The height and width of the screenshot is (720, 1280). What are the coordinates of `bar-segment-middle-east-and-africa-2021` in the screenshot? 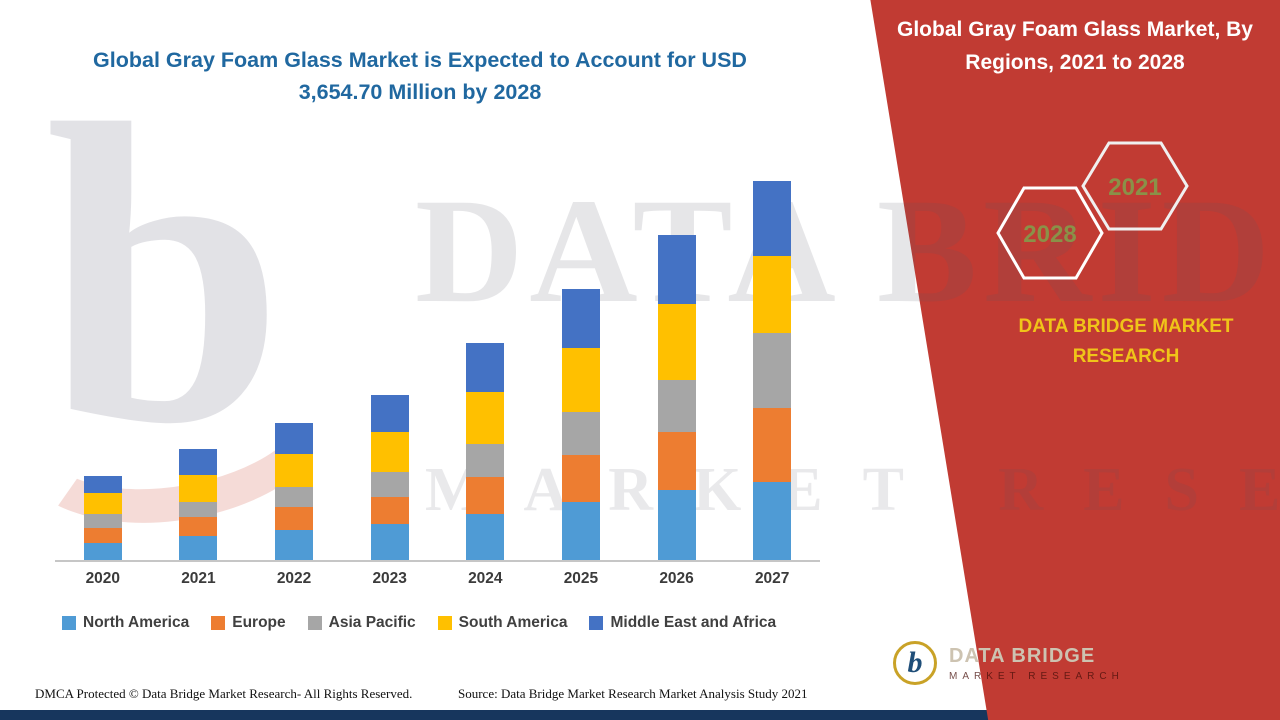 It's located at (198, 462).